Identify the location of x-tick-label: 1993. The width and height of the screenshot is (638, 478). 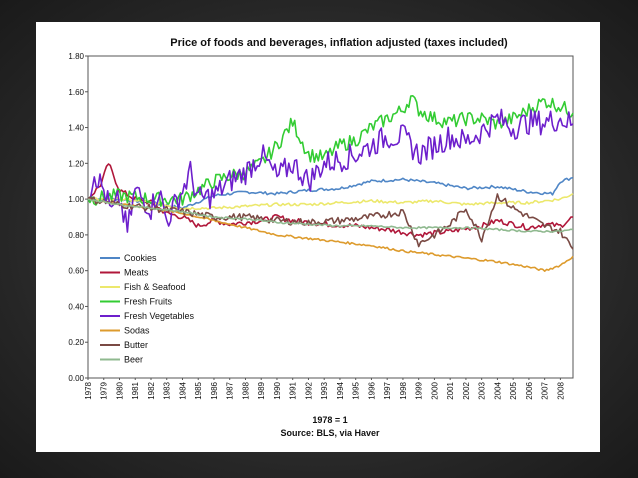
(324, 390).